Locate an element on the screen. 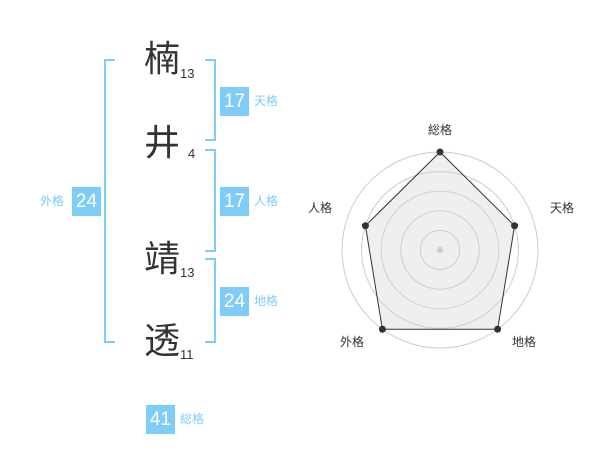  tenkaku-bracket is located at coordinates (210, 100).